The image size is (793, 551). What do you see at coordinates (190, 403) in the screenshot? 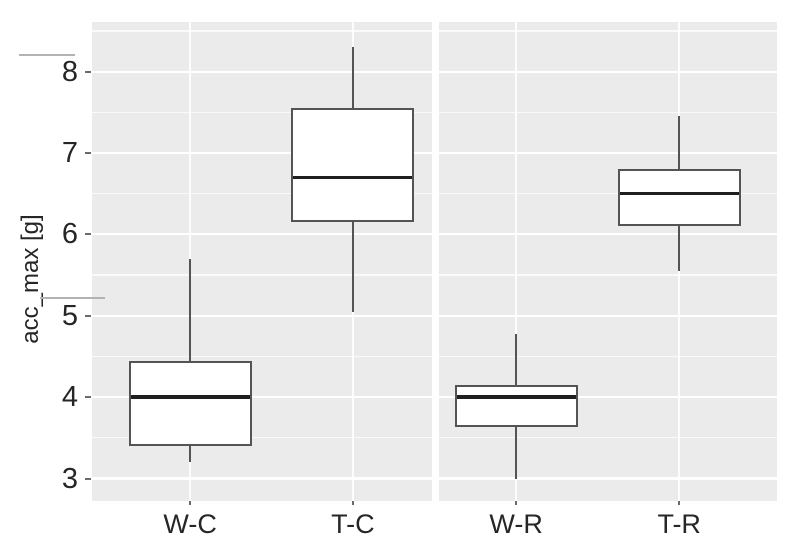
I see `box-W-C` at bounding box center [190, 403].